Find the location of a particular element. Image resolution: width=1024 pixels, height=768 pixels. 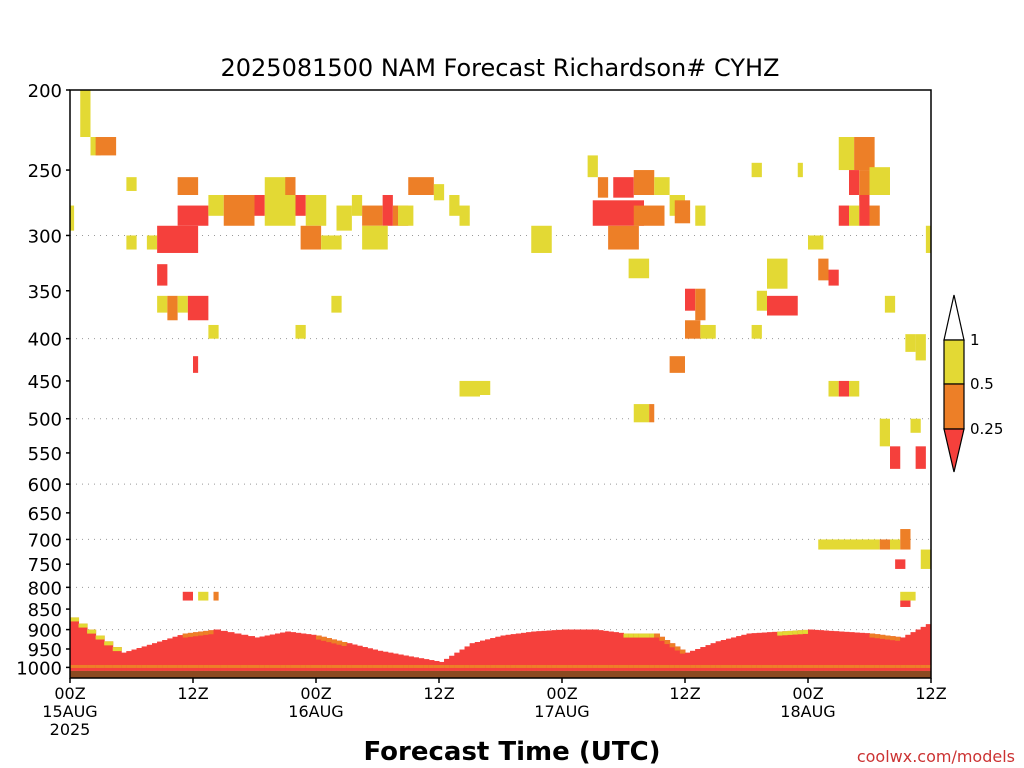

x-tick-label: 12Z is located at coordinates (192, 693).